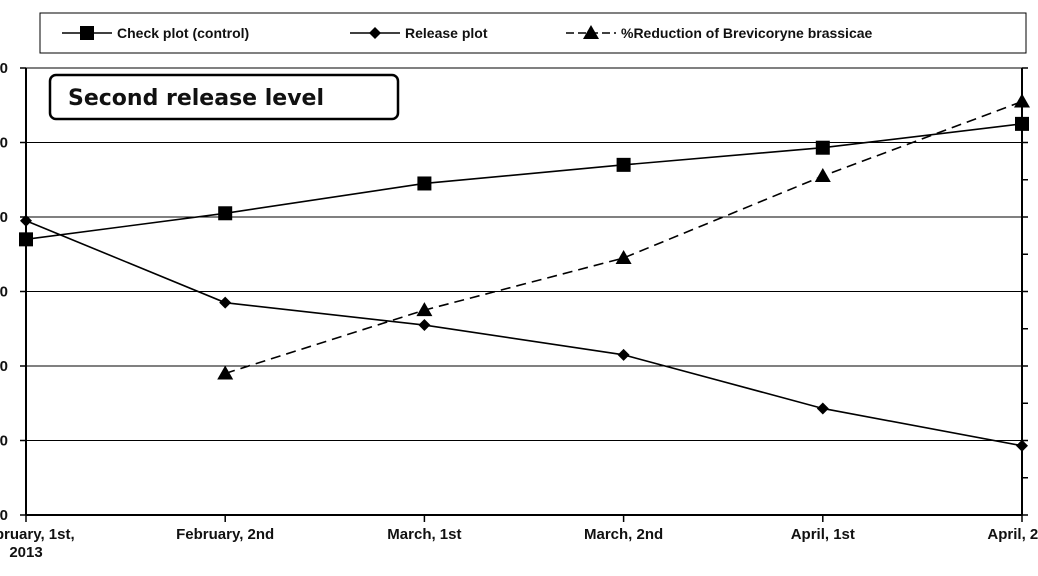 This screenshot has width=1038, height=576. I want to click on y-tick-label: 20, so click(4, 366).